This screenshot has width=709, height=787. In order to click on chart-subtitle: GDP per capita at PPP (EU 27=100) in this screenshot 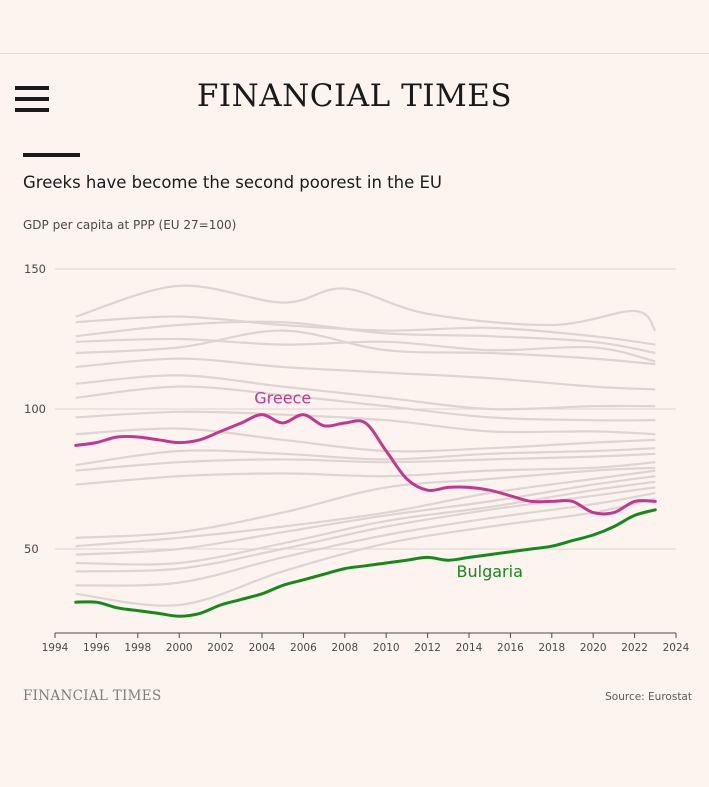, I will do `click(130, 225)`.